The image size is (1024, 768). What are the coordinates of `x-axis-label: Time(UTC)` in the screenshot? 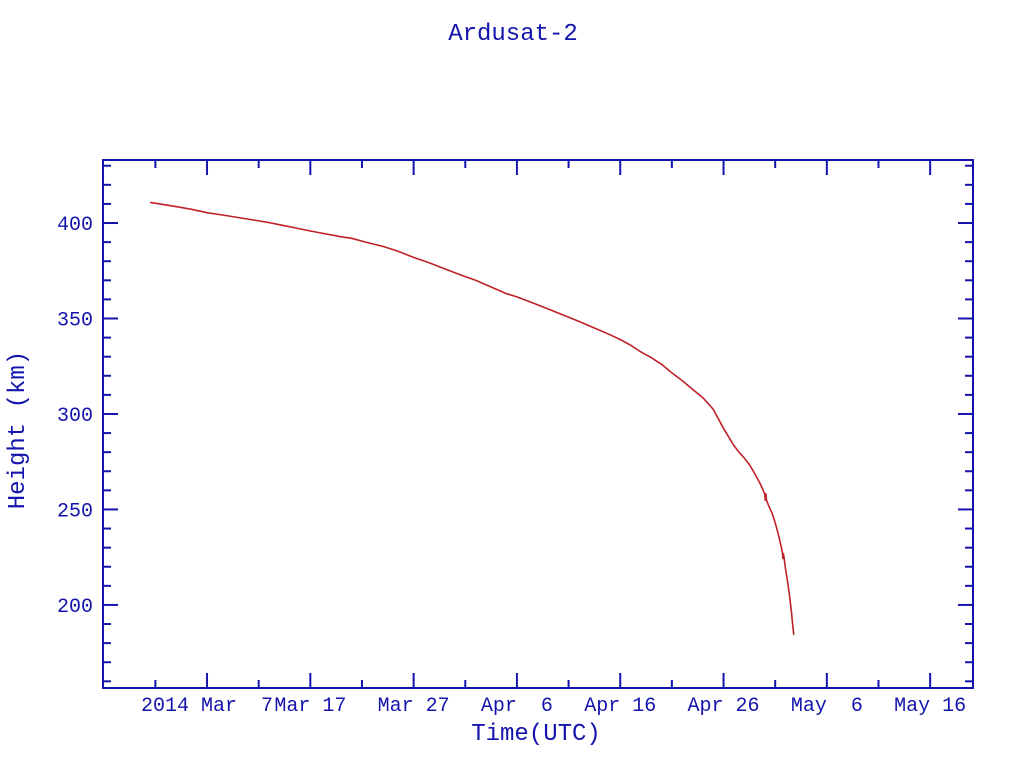 It's located at (536, 734).